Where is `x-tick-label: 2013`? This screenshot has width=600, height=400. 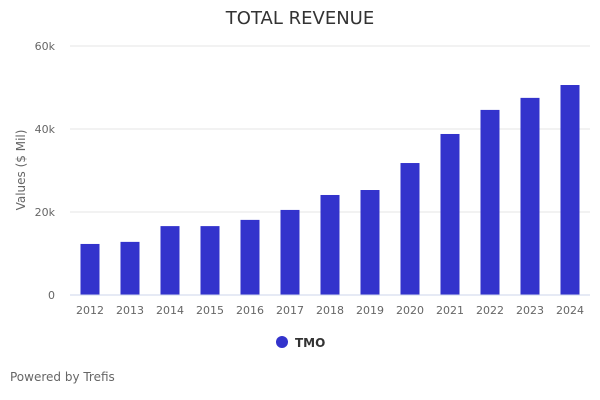
x-tick-label: 2013 is located at coordinates (130, 310).